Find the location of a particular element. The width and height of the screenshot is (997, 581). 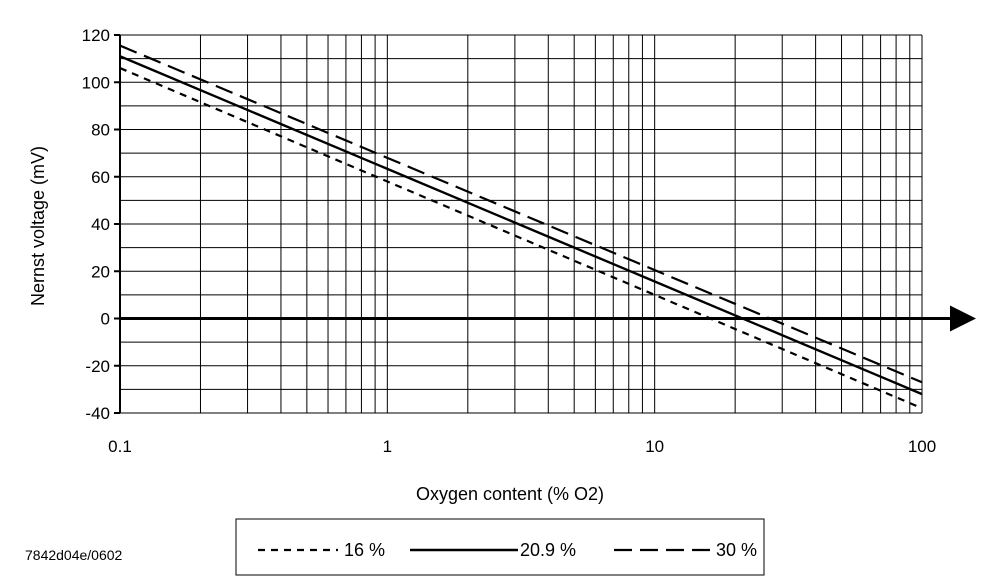

y-tick-label: 80 is located at coordinates (100, 130).